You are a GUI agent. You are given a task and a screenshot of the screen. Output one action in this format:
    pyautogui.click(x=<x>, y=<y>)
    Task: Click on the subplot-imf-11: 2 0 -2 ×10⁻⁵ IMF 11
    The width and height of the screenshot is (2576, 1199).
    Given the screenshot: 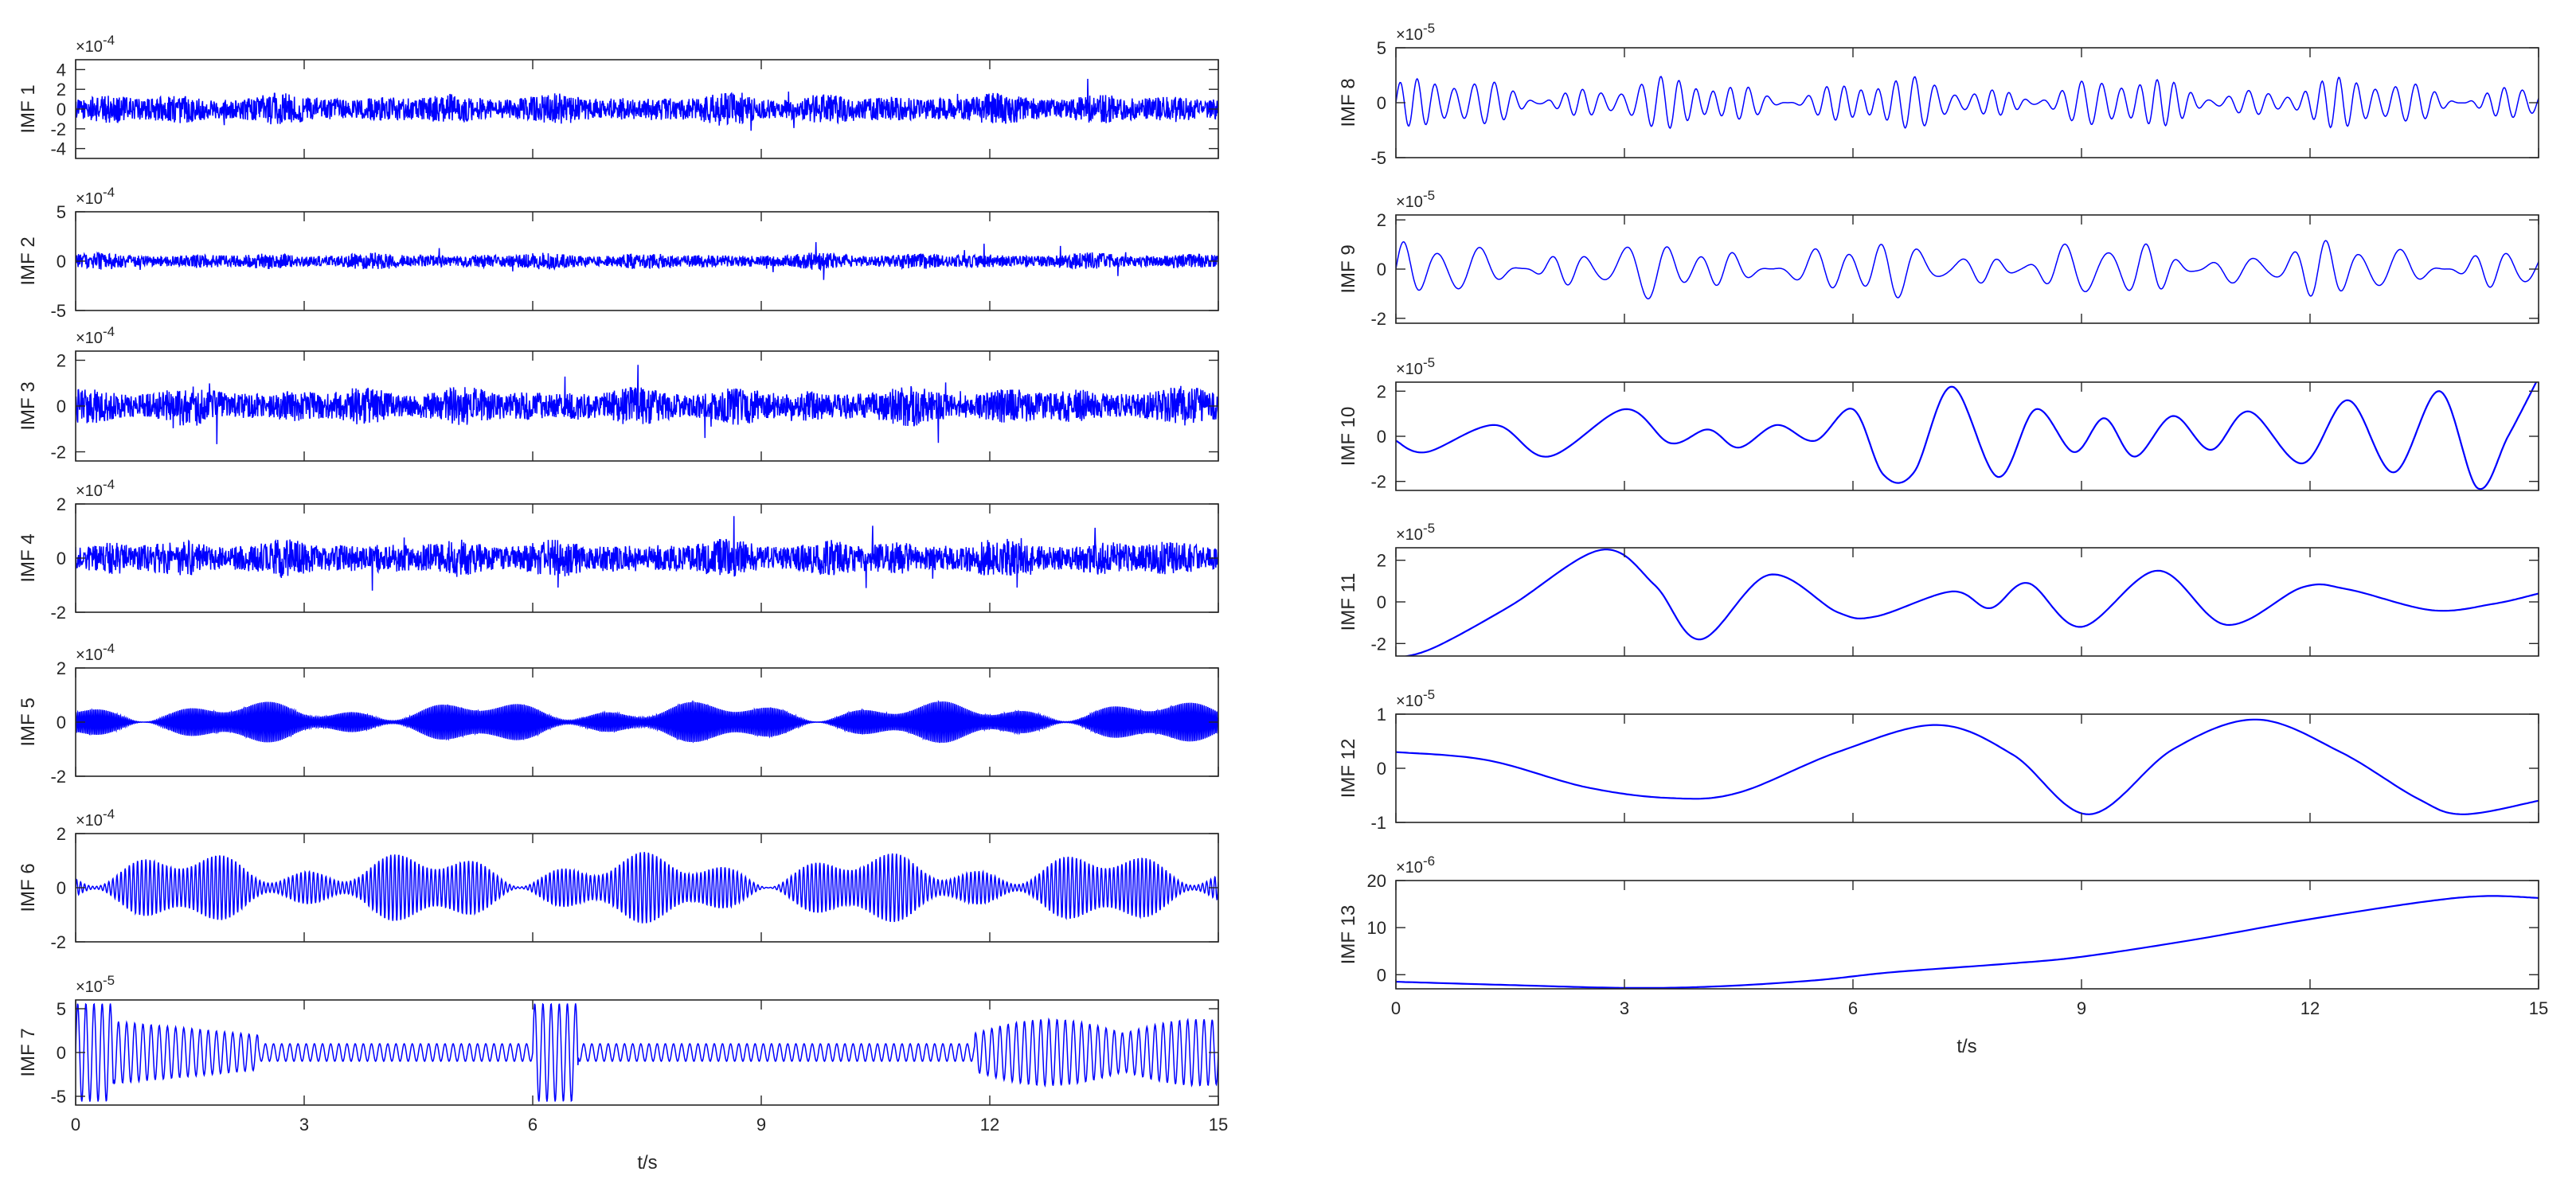 What is the action you would take?
    pyautogui.click(x=1939, y=589)
    